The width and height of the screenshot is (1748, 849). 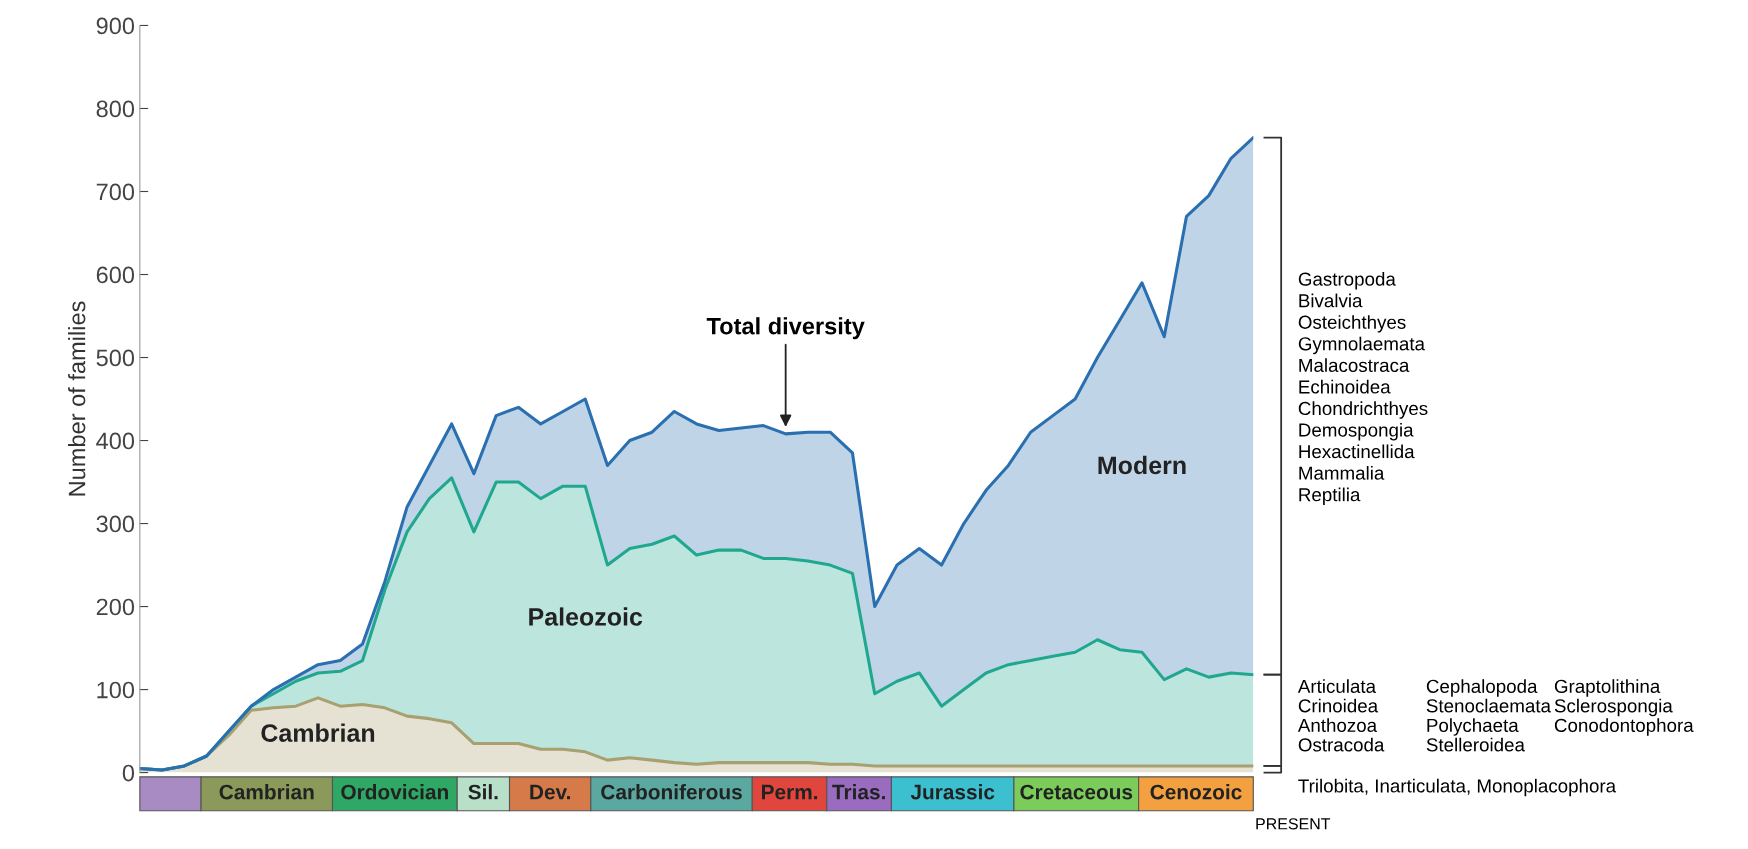 I want to click on series-label: Paleozoic, so click(x=586, y=616).